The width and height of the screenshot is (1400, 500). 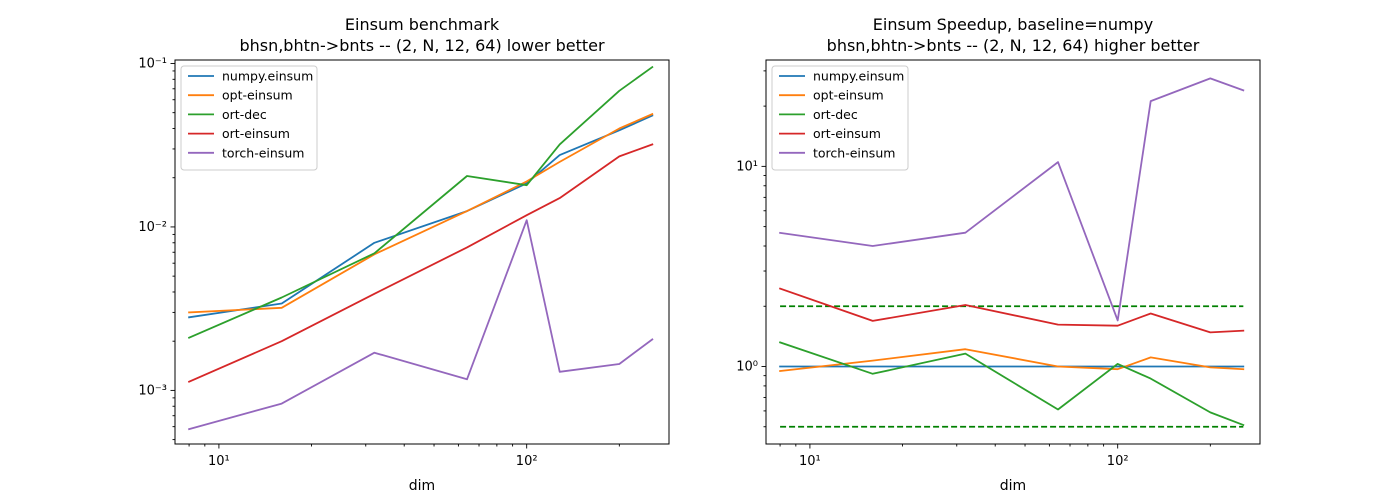 What do you see at coordinates (1013, 24) in the screenshot?
I see `chart-title: Einsum Speedup, baseline=numpy` at bounding box center [1013, 24].